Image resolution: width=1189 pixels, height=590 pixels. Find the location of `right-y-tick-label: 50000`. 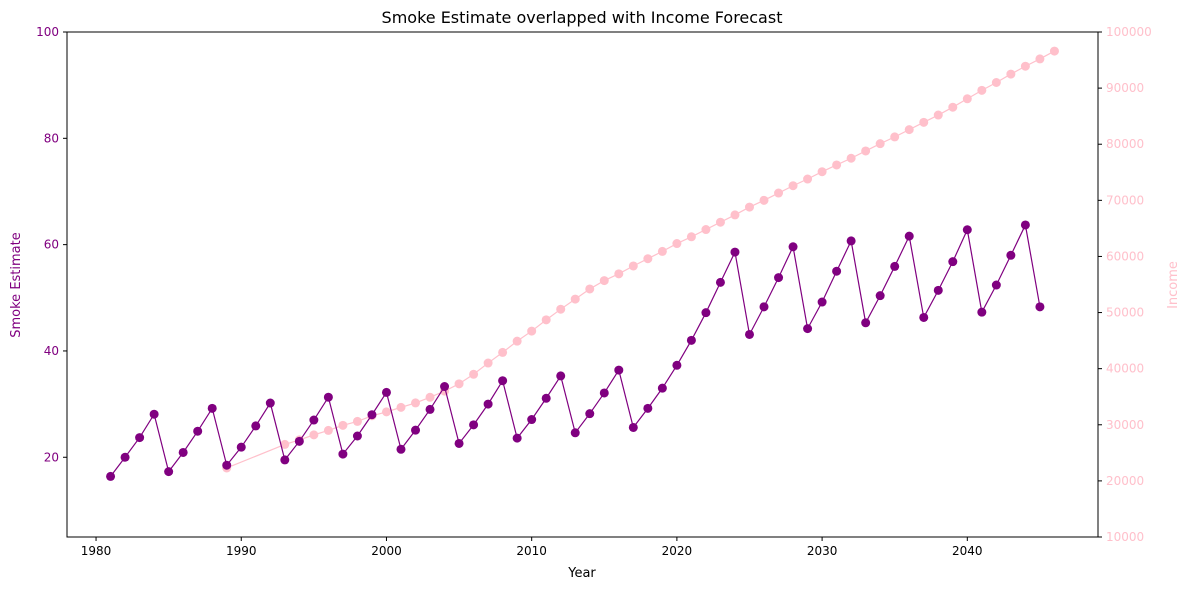

right-y-tick-label: 50000 is located at coordinates (1125, 313).